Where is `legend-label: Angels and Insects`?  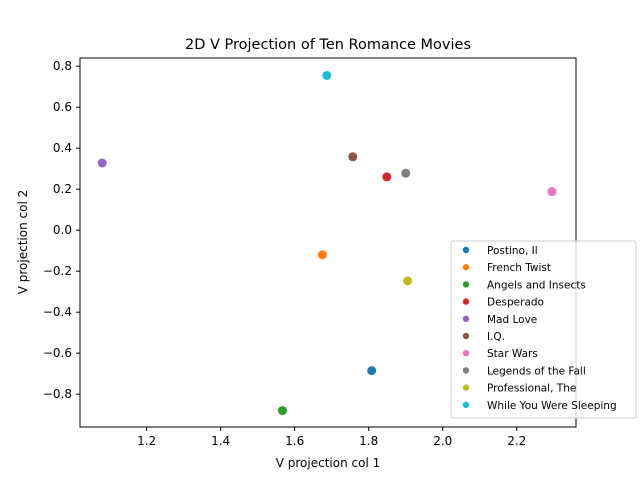
legend-label: Angels and Insects is located at coordinates (536, 285).